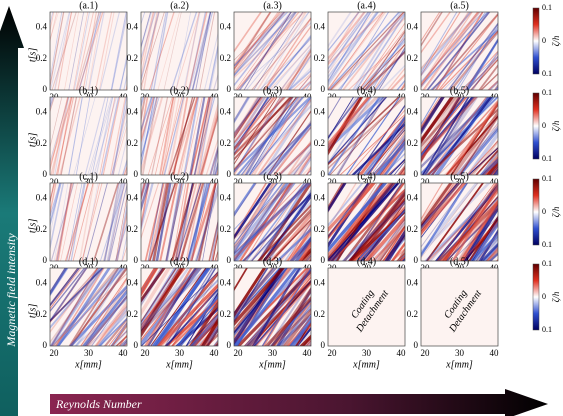 The image size is (563, 416). I want to click on x-tick-label: 40, so click(124, 353).